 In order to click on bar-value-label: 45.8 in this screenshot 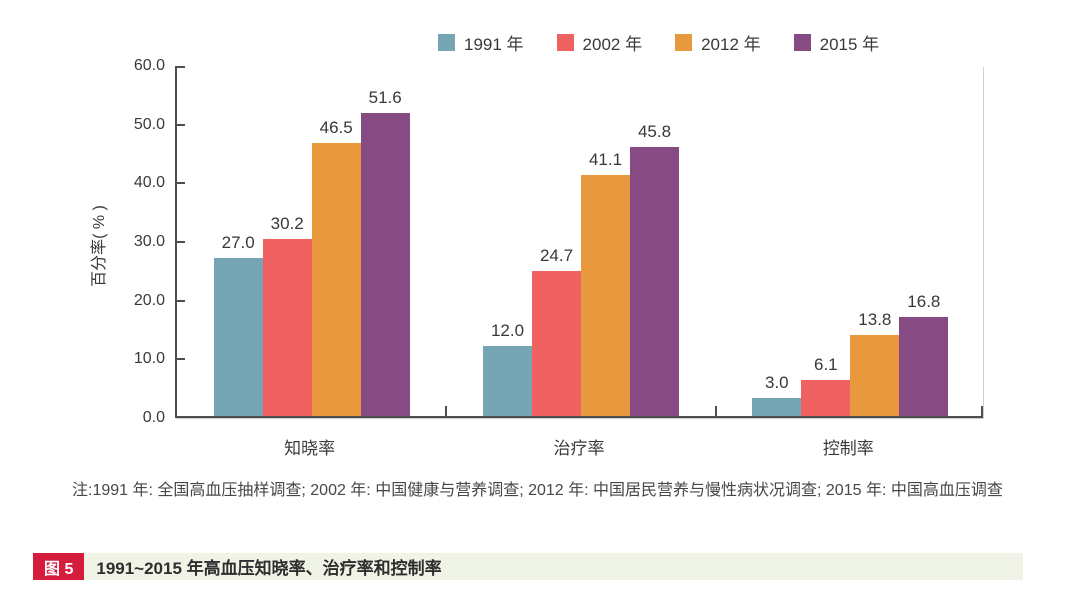, I will do `click(654, 132)`.